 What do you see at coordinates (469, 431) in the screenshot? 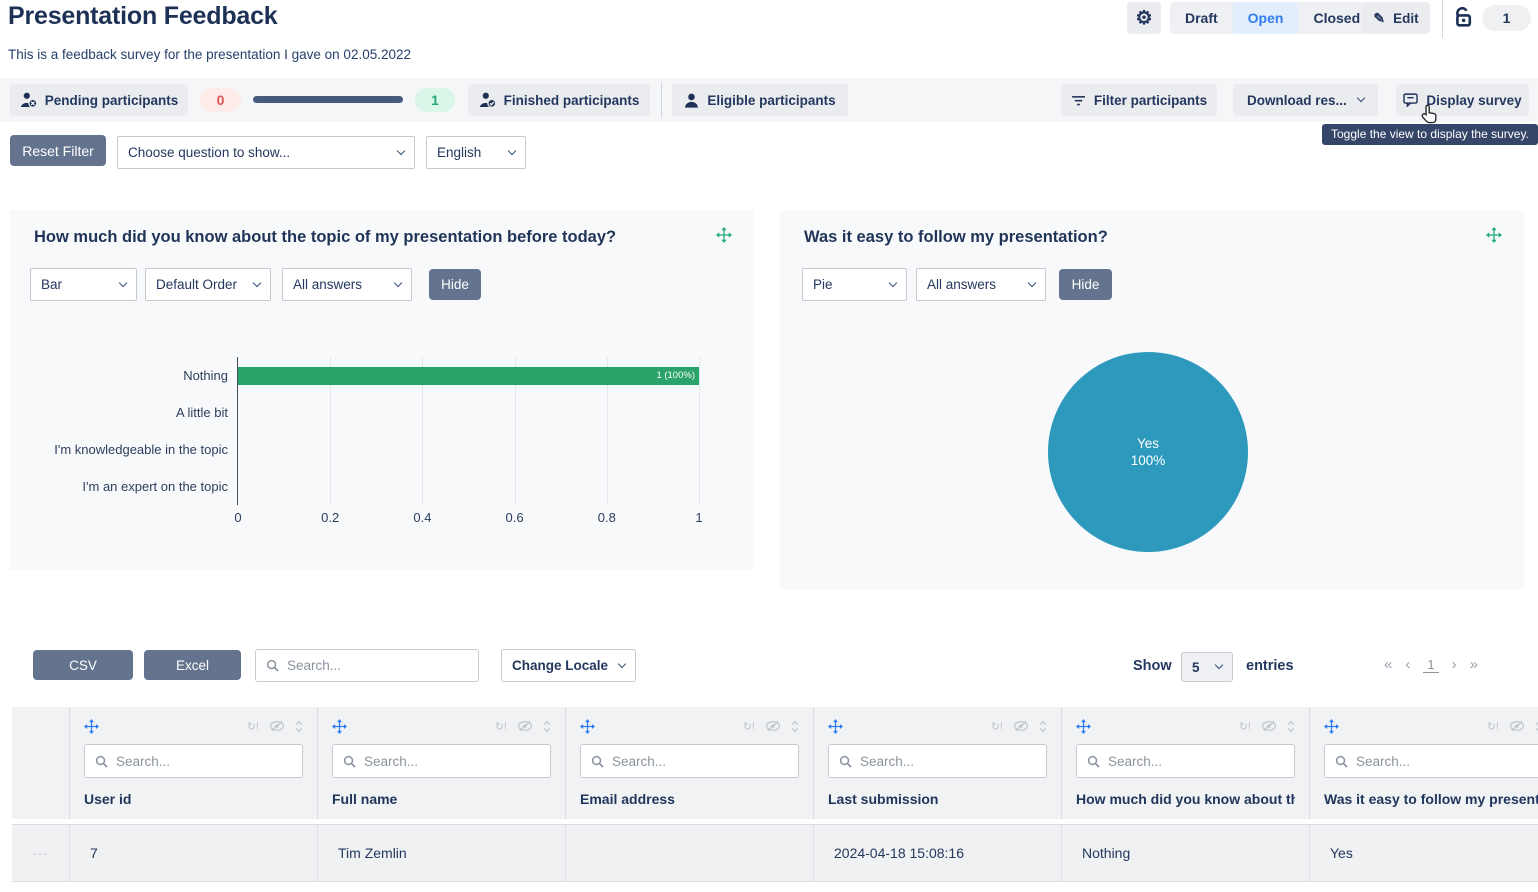
I see `bar-plot-area: 1 (100%)` at bounding box center [469, 431].